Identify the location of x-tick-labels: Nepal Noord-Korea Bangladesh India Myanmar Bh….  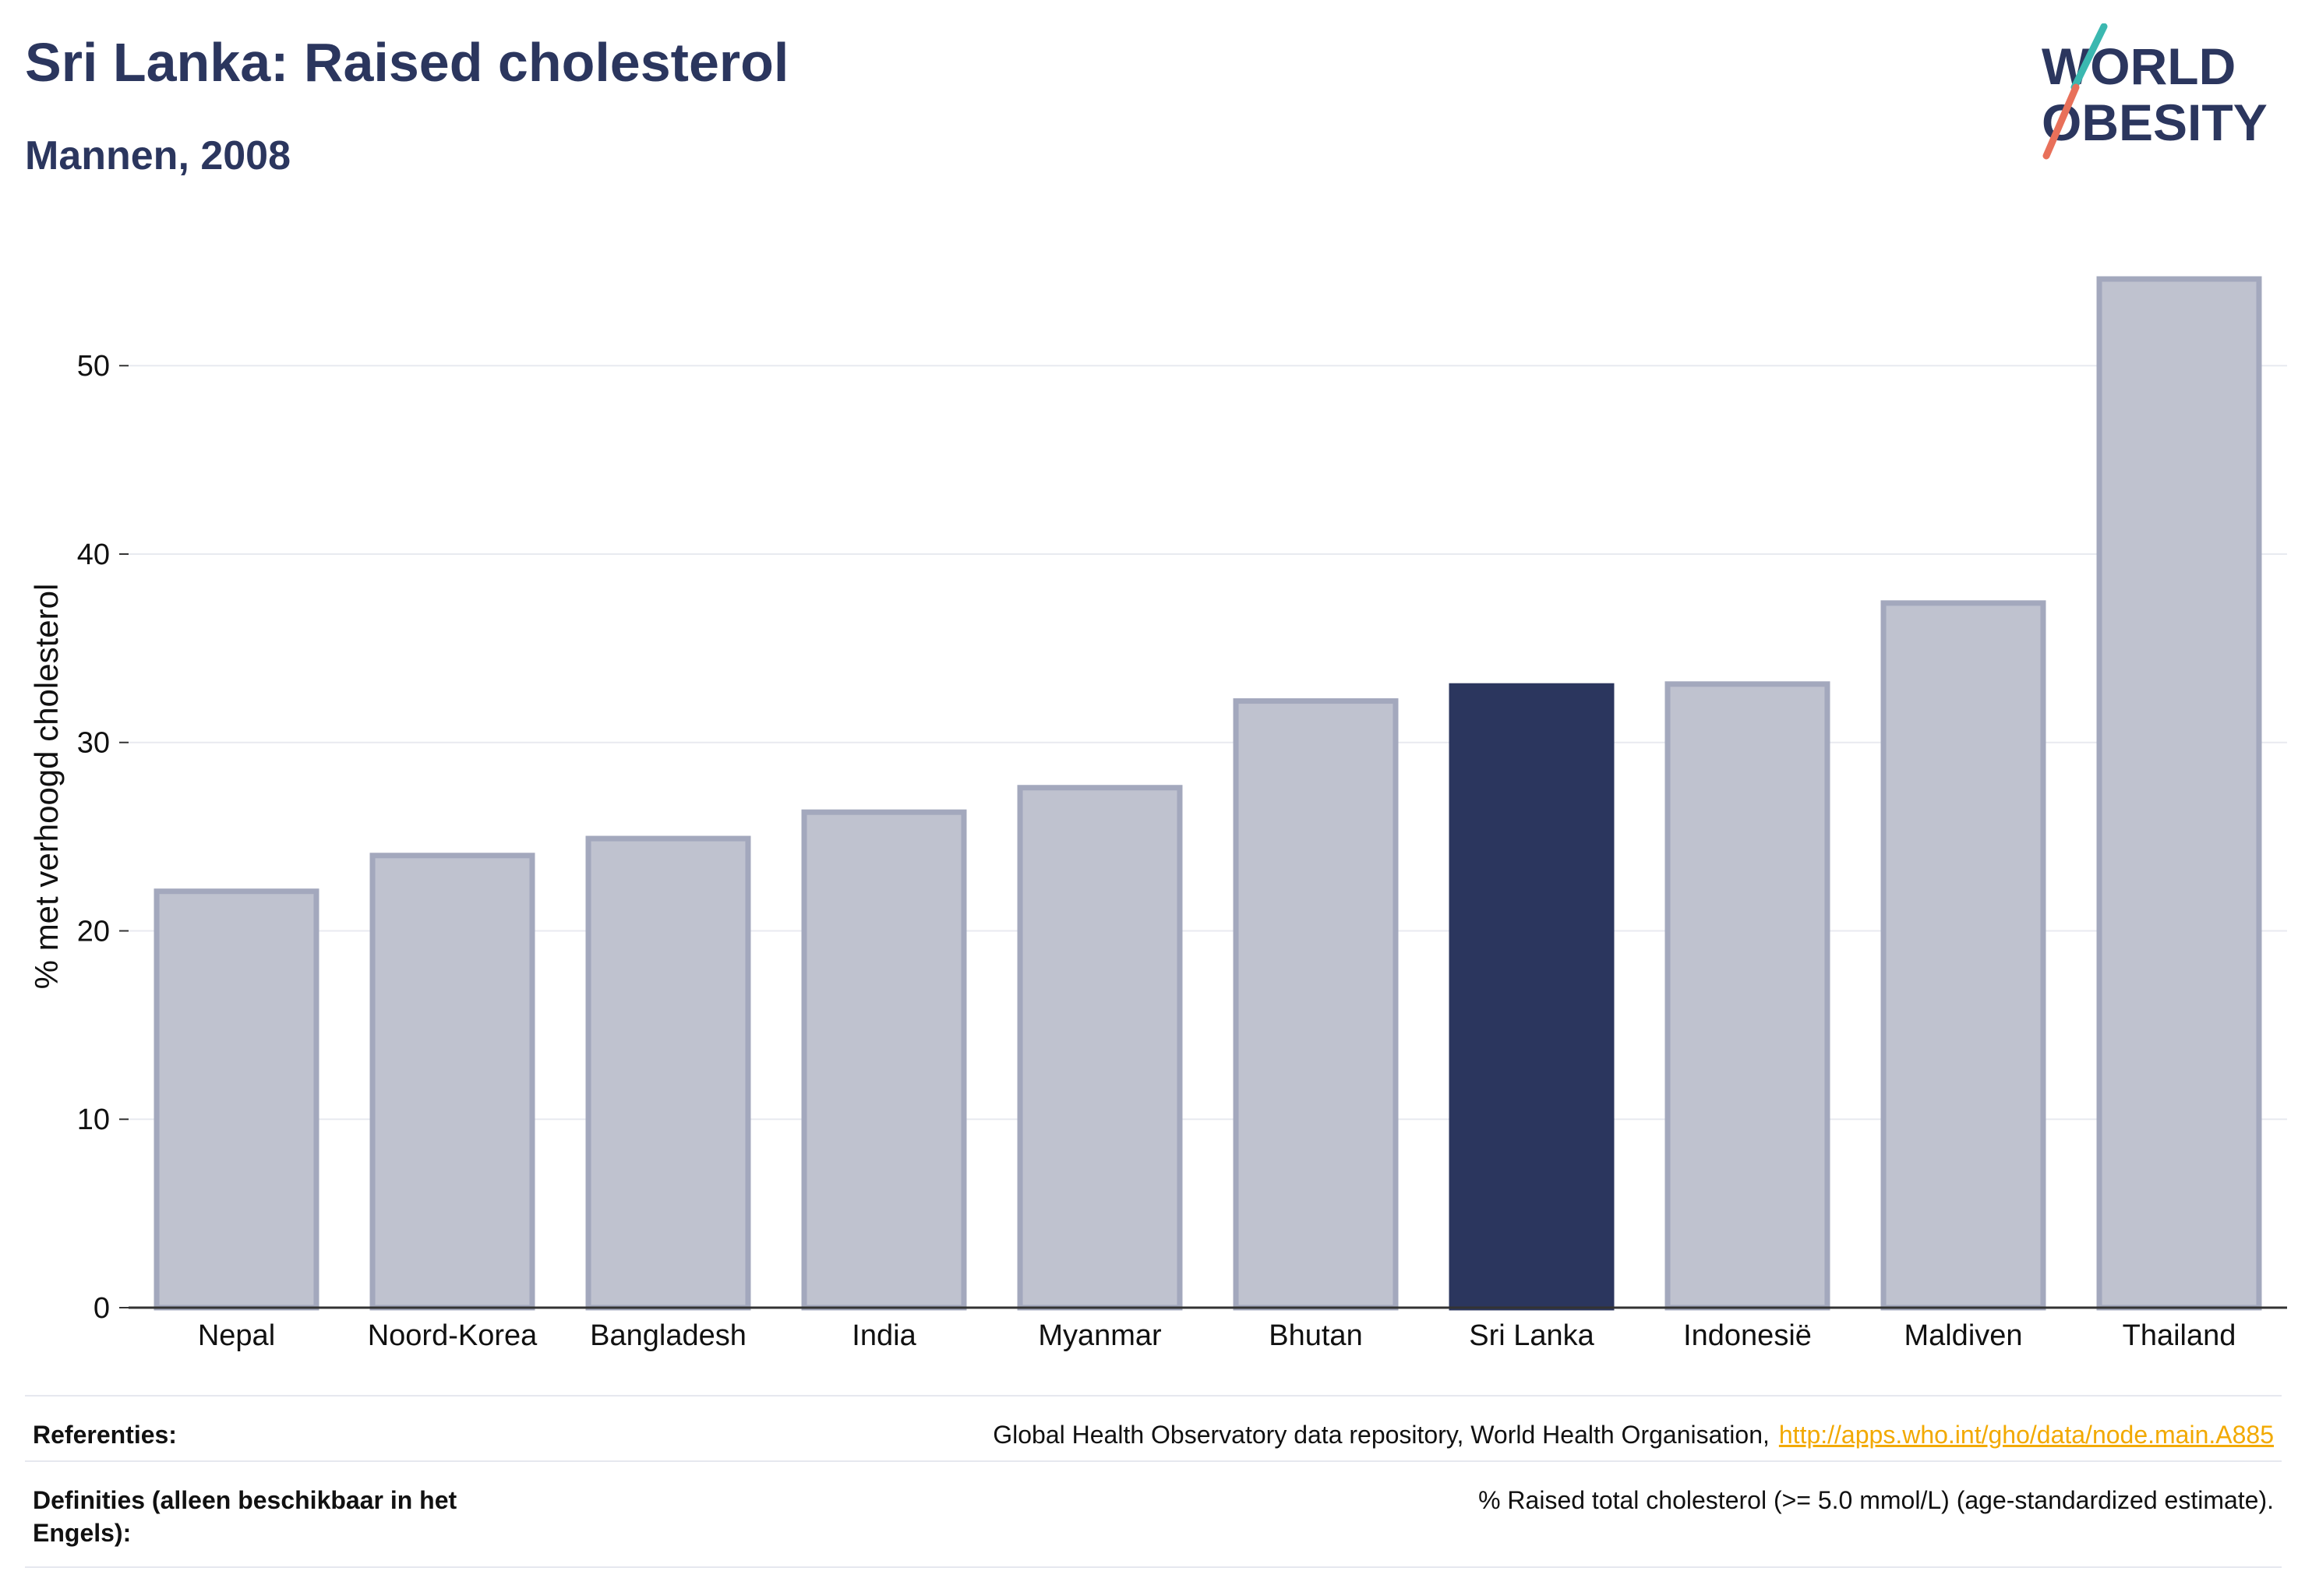
(1217, 1335).